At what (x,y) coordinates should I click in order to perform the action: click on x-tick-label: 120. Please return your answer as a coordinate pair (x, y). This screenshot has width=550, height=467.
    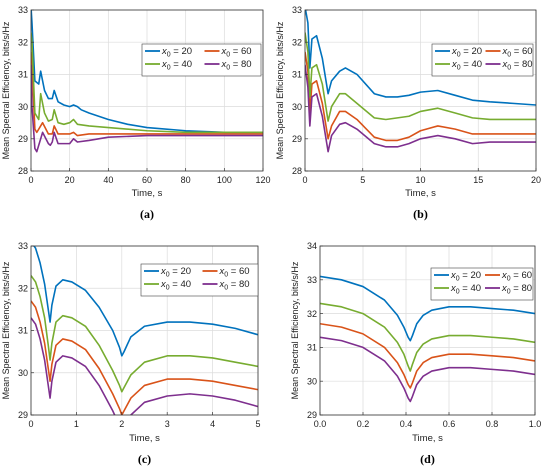
    Looking at the image, I should click on (262, 180).